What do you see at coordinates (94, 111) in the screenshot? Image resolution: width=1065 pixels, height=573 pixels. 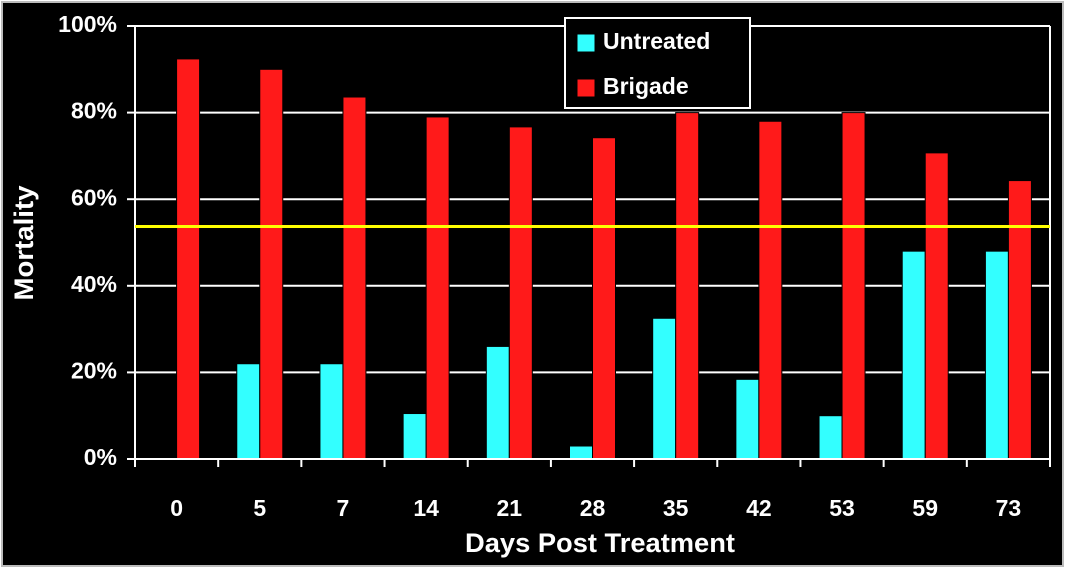 I see `y-tick-label: 80%` at bounding box center [94, 111].